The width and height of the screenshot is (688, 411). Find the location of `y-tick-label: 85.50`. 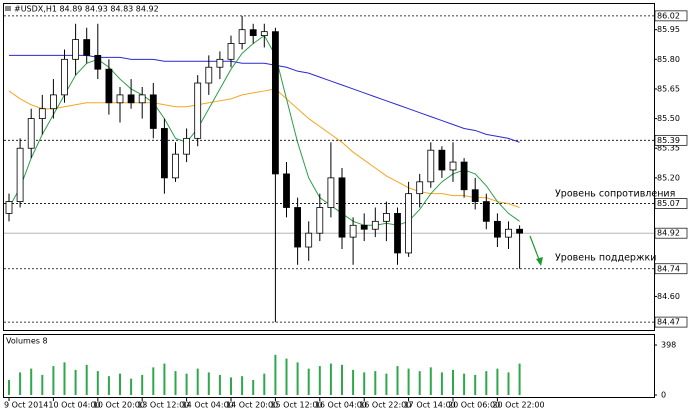

y-tick-label: 85.50 is located at coordinates (668, 118).